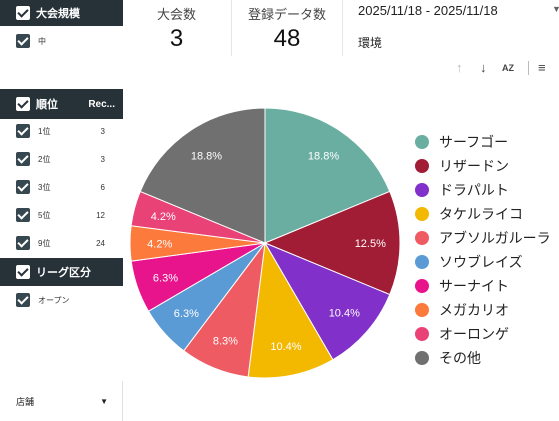 Image resolution: width=559 pixels, height=421 pixels. I want to click on scorecard-label: 登録データ数, so click(286, 14).